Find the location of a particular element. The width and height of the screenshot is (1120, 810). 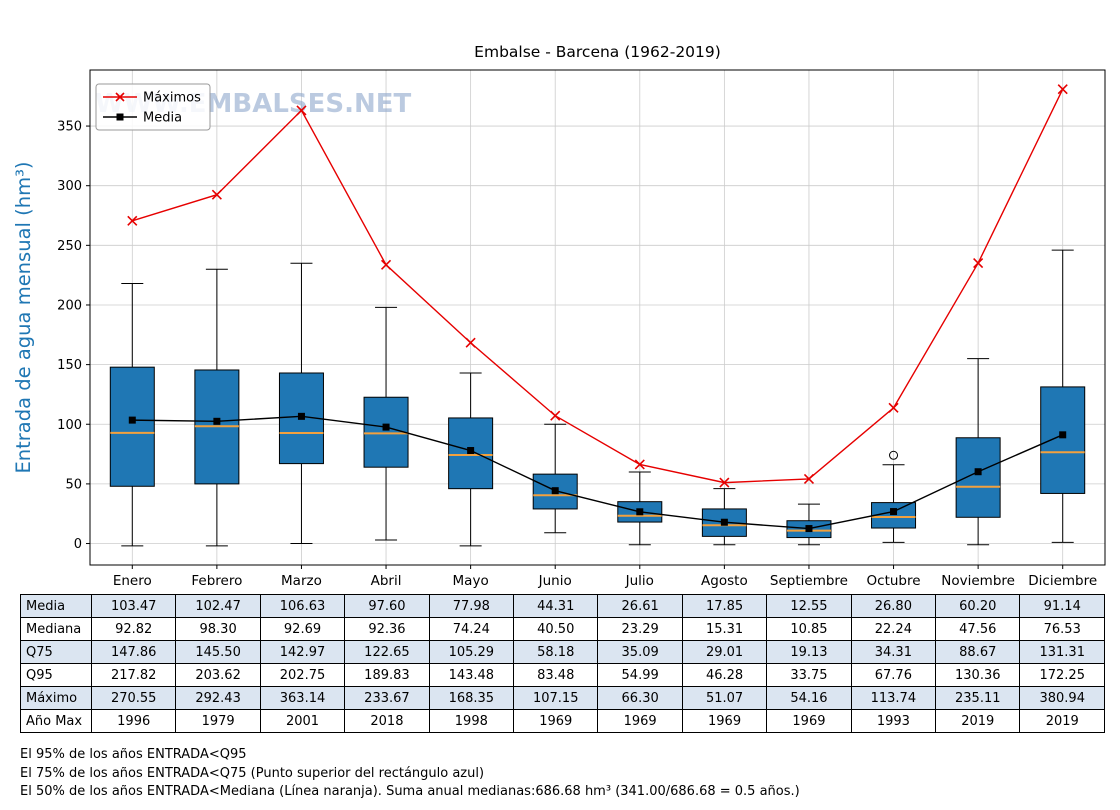

boxplot-Enero is located at coordinates (132, 415).